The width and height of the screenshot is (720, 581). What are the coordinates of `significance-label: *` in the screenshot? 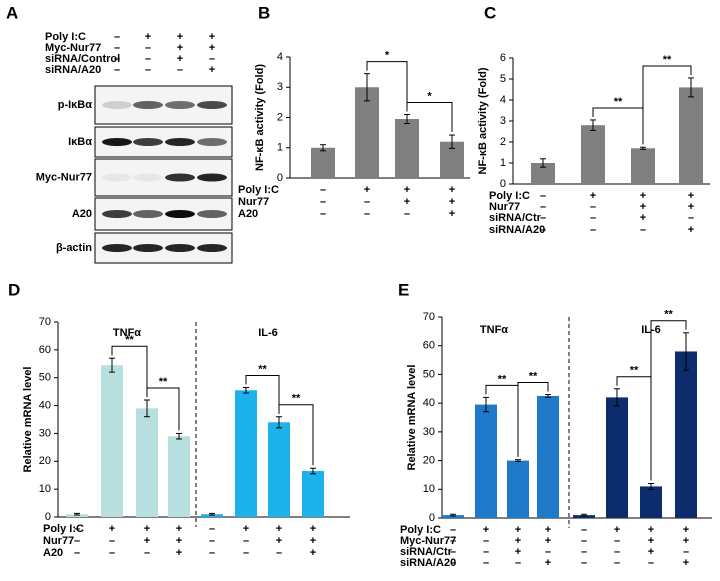 It's located at (387, 56).